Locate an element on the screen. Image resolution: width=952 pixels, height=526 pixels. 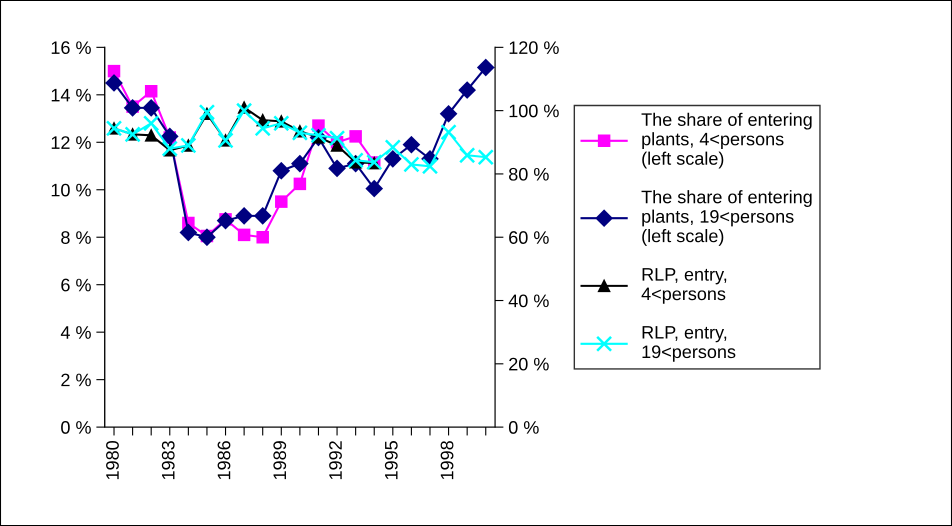
legend-label: RLP, entry, 4<persons is located at coordinates (684, 286).